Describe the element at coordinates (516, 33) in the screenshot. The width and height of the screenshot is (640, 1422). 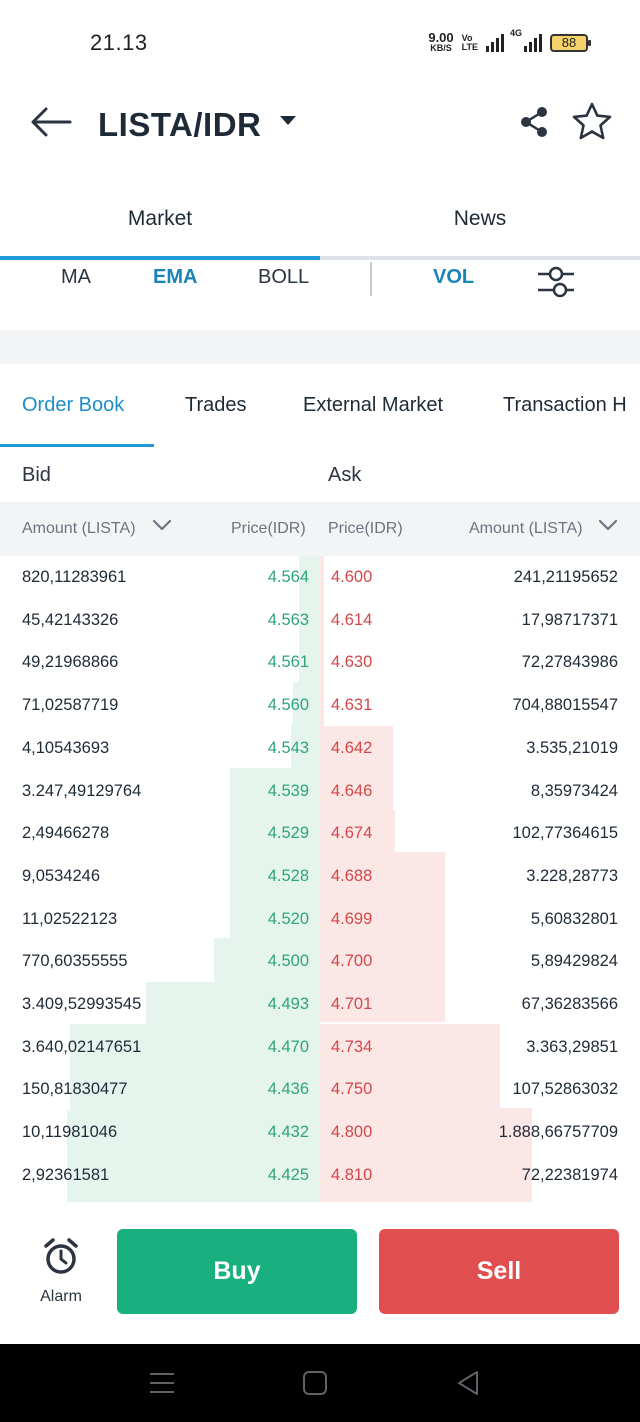
I see `network-type: 4G` at that location.